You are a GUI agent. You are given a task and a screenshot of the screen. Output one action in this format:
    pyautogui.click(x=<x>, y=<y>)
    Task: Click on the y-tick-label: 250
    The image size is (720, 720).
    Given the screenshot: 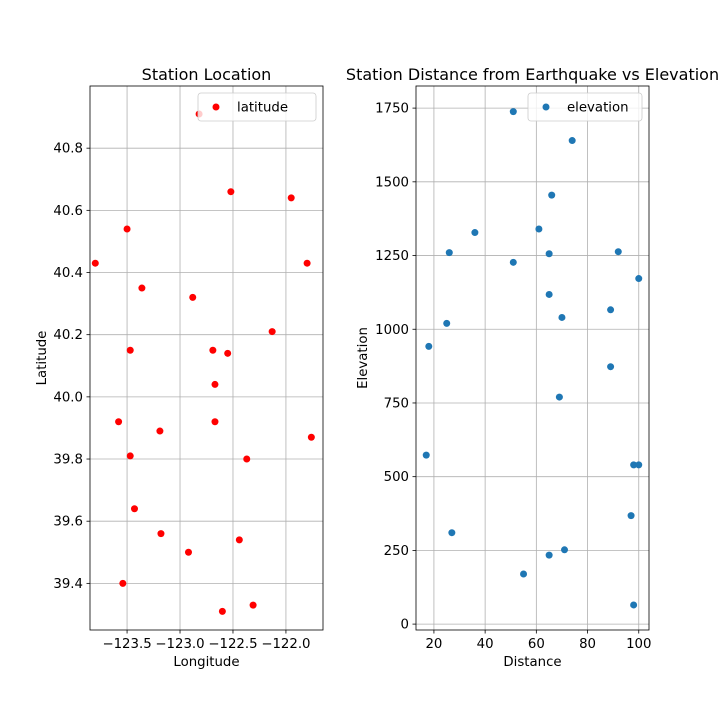 What is the action you would take?
    pyautogui.click(x=396, y=551)
    